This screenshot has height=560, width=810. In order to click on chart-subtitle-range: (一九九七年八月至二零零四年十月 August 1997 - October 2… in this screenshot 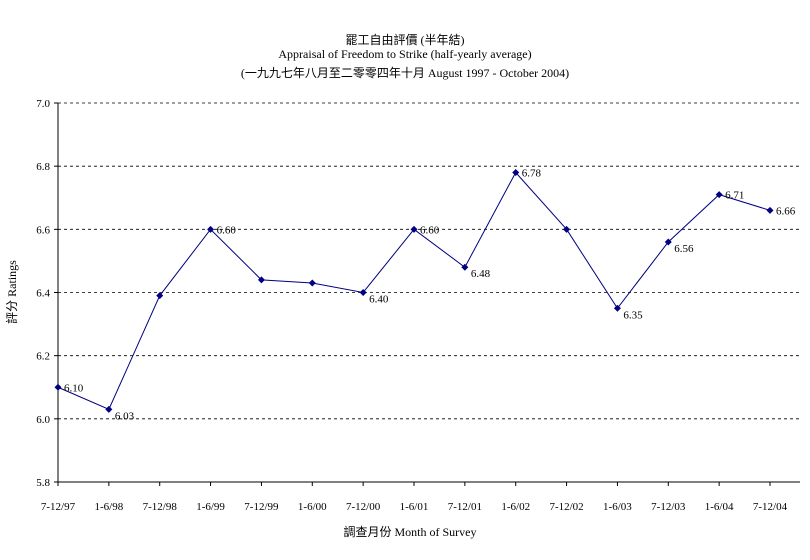, I will do `click(405, 73)`.